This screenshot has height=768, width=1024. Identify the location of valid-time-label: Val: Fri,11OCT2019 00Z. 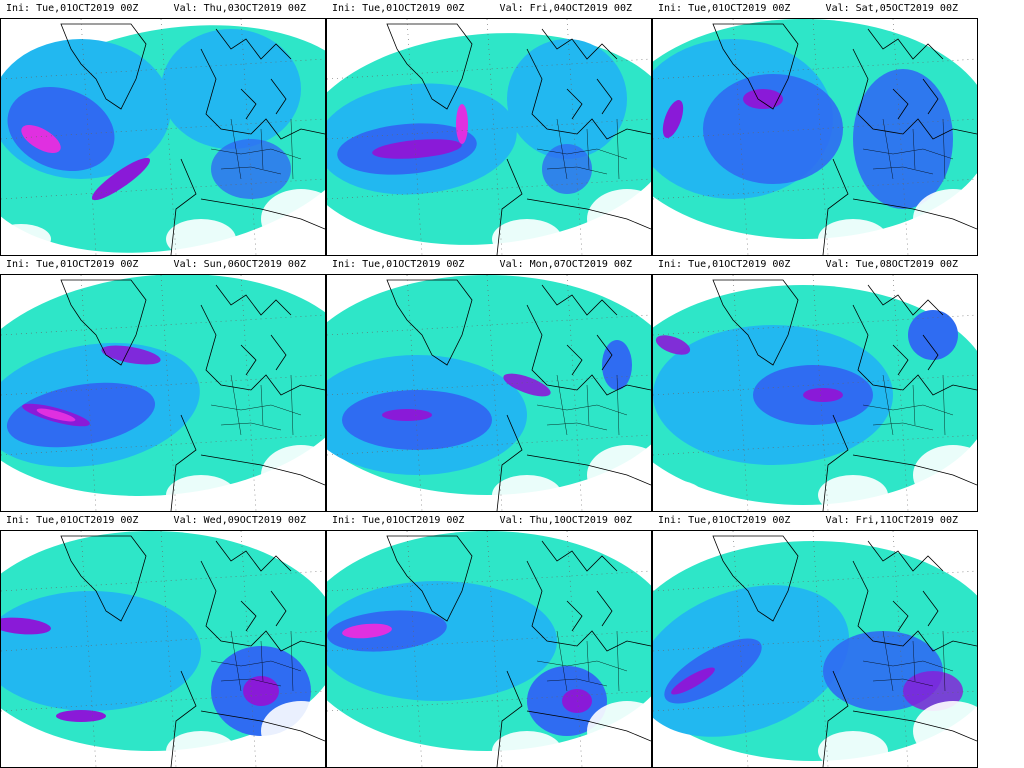
(891, 520).